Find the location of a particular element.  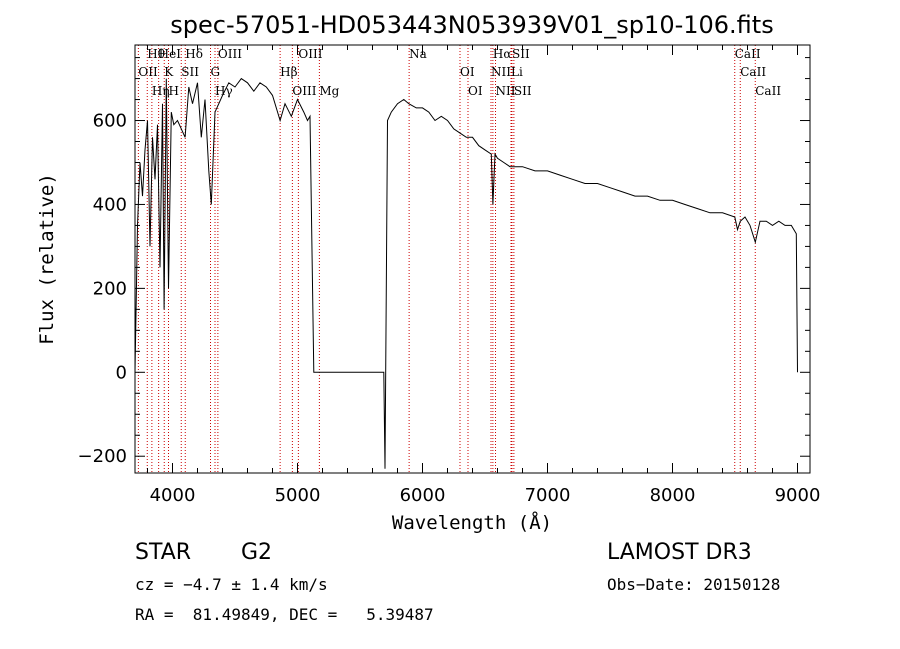

emission-line-label: K is located at coordinates (169, 72).